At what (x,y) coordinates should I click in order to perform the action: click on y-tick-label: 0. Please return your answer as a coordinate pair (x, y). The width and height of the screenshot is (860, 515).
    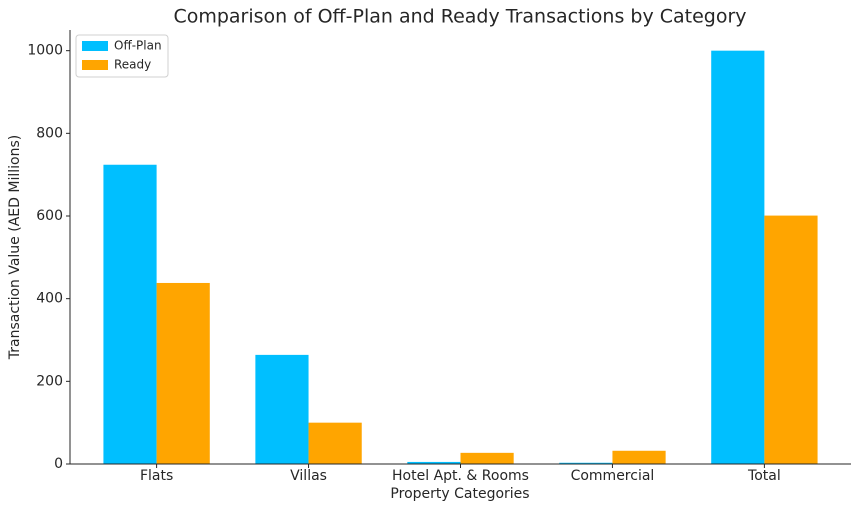
    Looking at the image, I should click on (58, 464).